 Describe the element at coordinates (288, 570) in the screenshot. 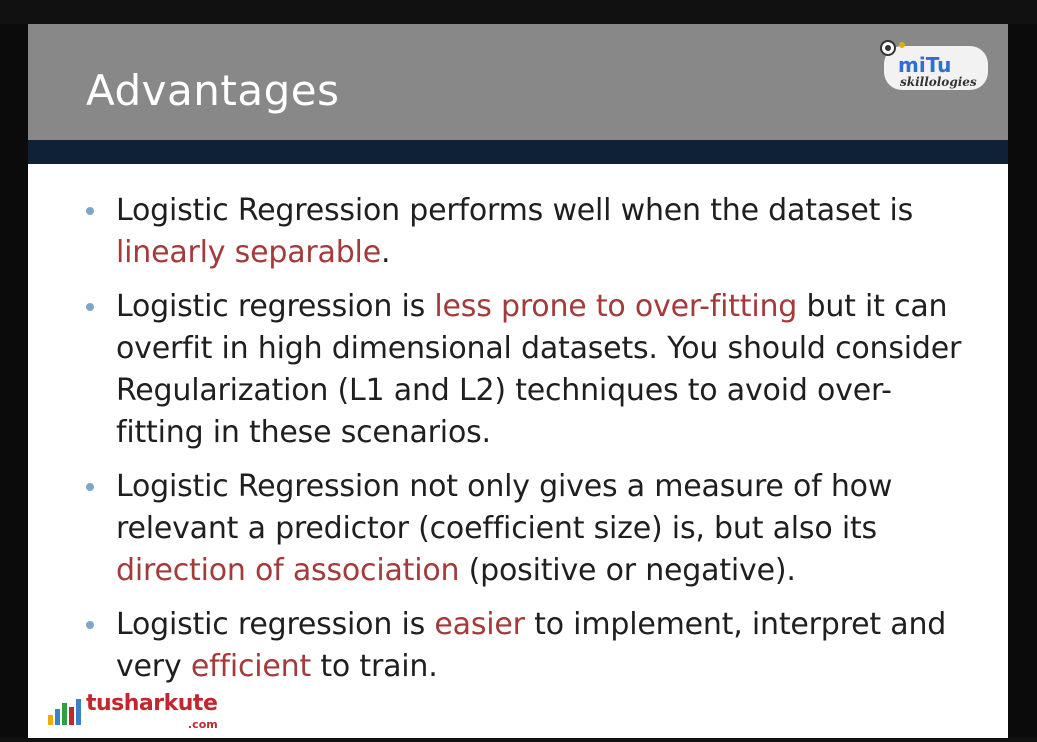

I see `bullet-highlight: direction of association` at that location.